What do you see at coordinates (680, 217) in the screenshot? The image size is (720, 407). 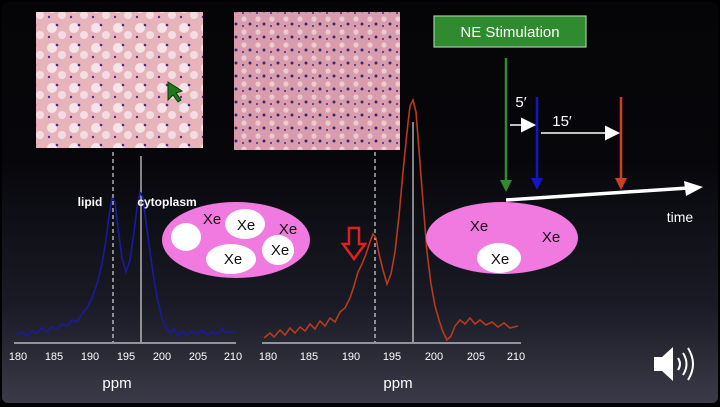 I see `time-label: time` at bounding box center [680, 217].